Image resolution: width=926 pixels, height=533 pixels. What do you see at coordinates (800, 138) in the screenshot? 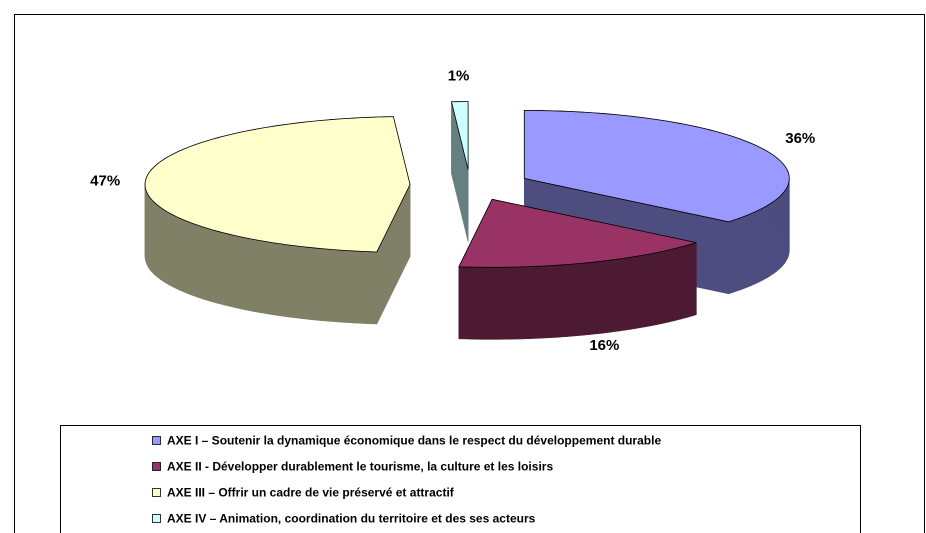
I see `data-label: 36%` at bounding box center [800, 138].